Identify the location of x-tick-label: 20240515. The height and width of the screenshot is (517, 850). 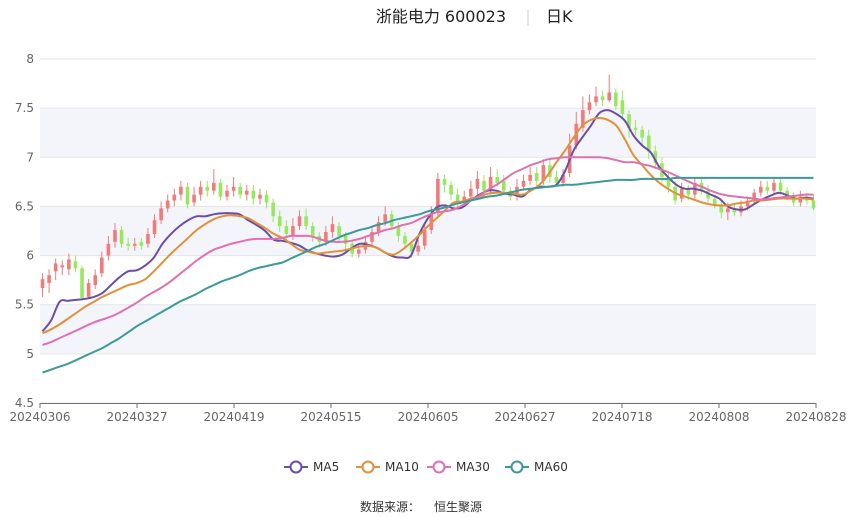
(330, 417).